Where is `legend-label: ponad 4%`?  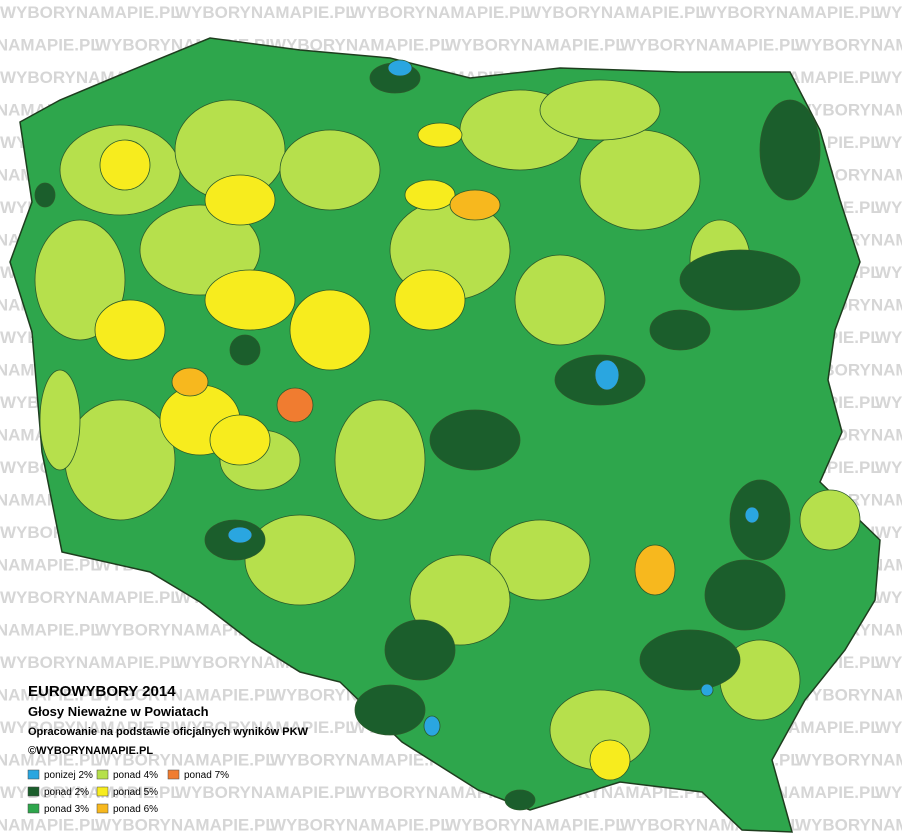
legend-label: ponad 4% is located at coordinates (135, 775).